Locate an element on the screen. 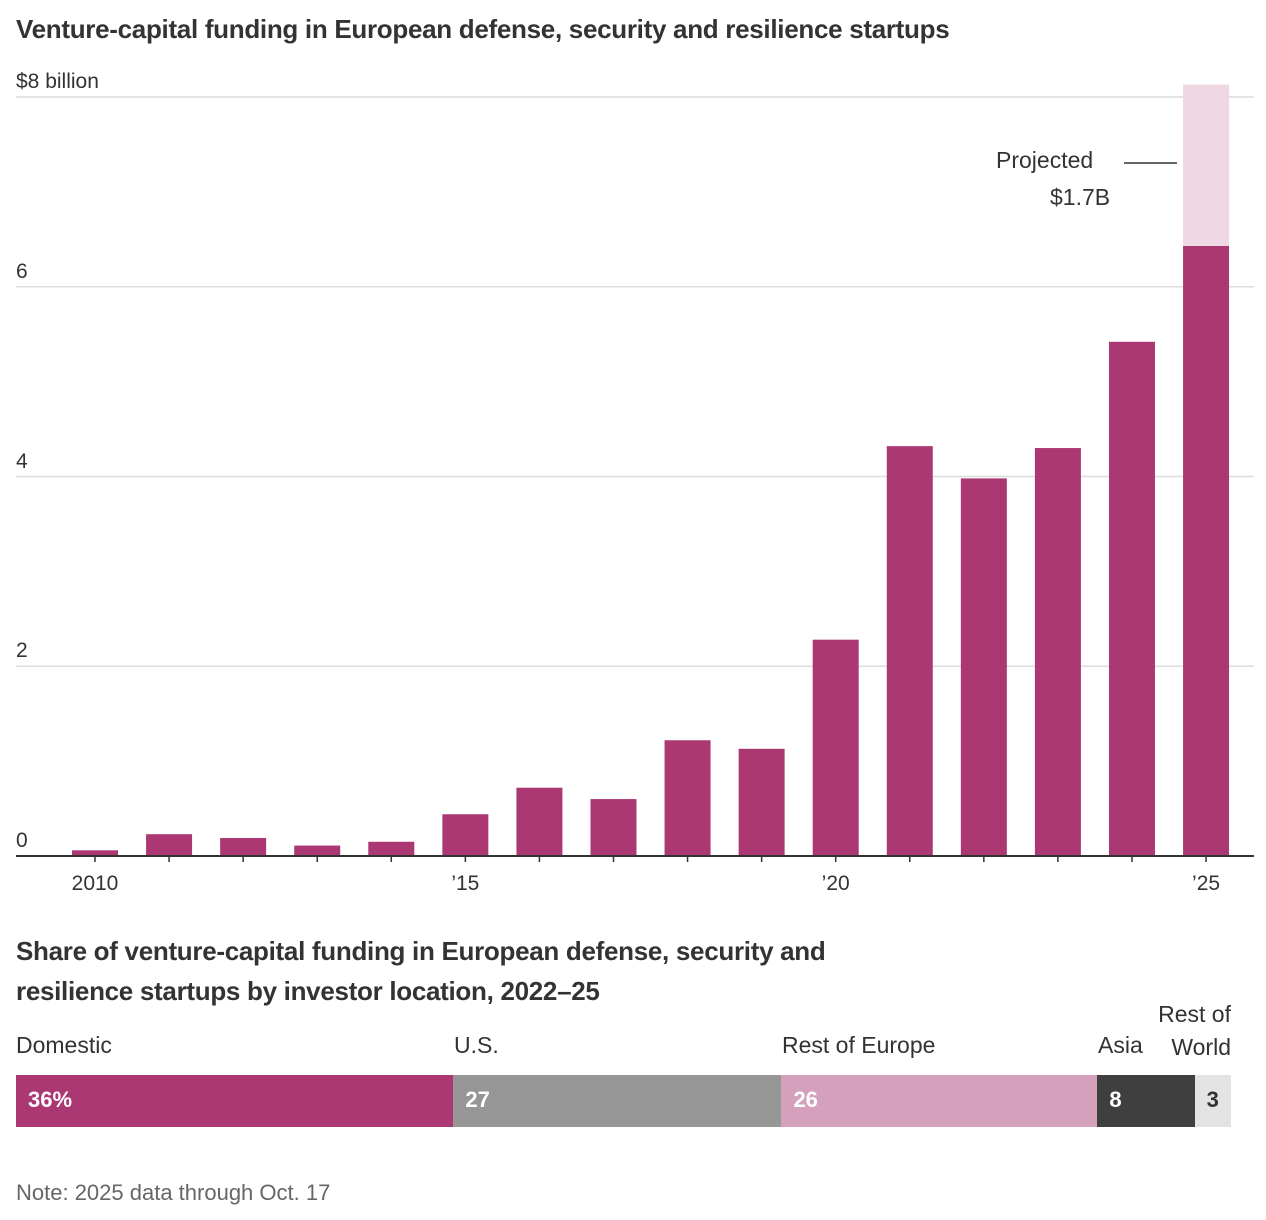 This screenshot has height=1220, width=1266. bar-2015 is located at coordinates (465, 835).